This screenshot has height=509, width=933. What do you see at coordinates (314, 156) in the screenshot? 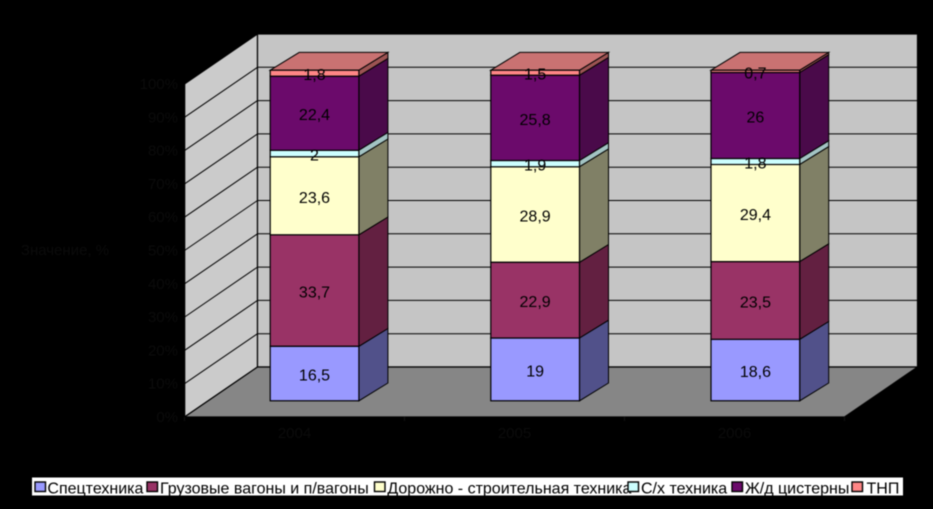
I see `svg-text: 2` at bounding box center [314, 156].